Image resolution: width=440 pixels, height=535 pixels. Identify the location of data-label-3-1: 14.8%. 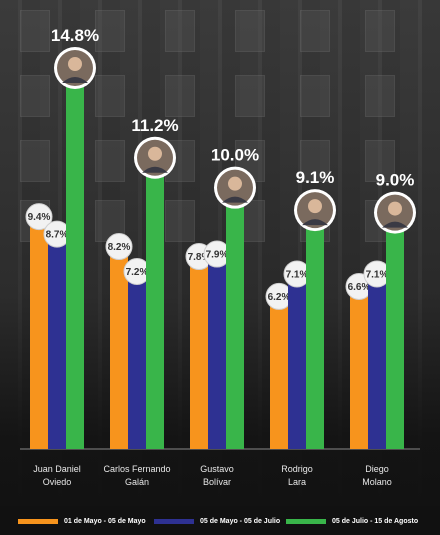
(75, 35).